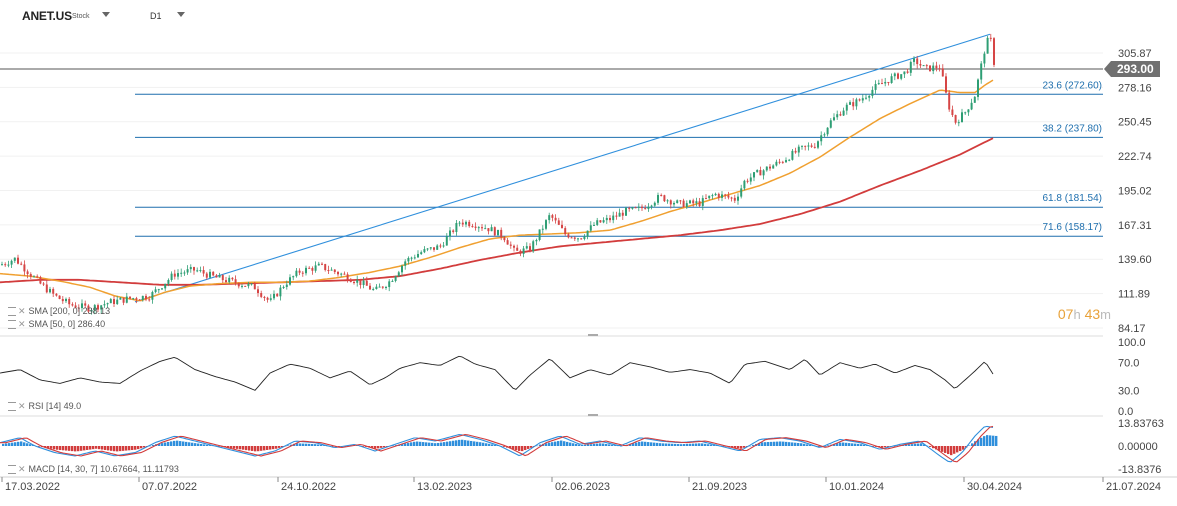  What do you see at coordinates (856, 487) in the screenshot?
I see `x-axis-label: 10.01.2024` at bounding box center [856, 487].